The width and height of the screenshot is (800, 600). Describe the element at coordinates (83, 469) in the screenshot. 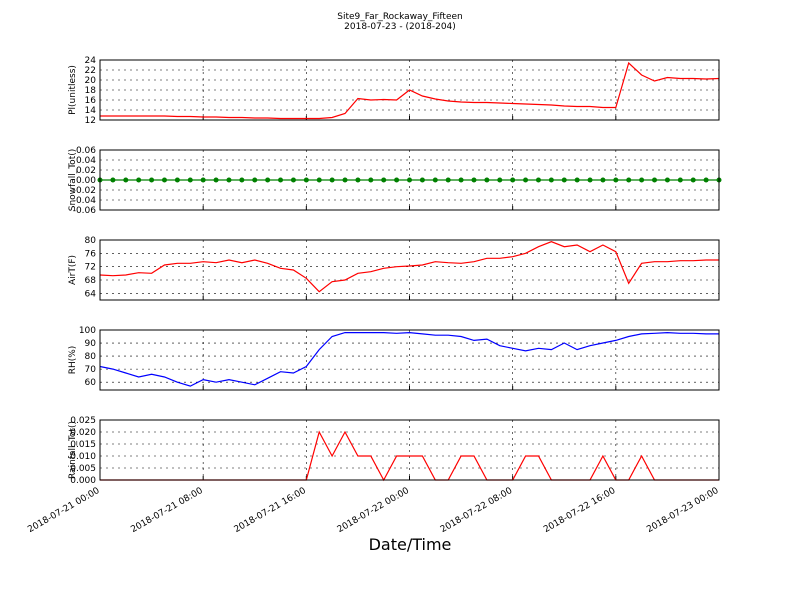

I see `y-tick-label: 0.005` at that location.